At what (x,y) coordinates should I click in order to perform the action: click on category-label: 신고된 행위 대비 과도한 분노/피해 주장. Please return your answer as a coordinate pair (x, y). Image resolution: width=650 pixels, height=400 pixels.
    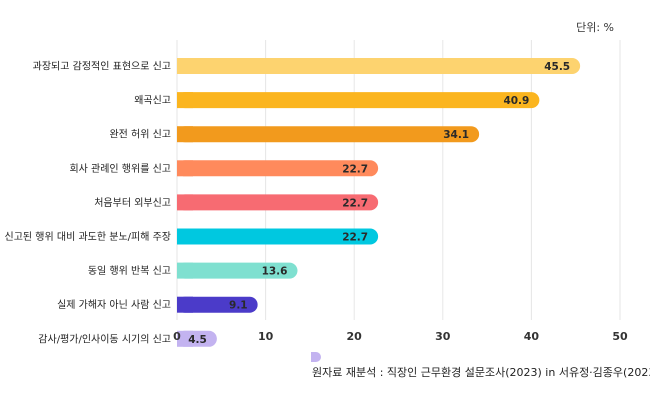
    Looking at the image, I should click on (88, 236).